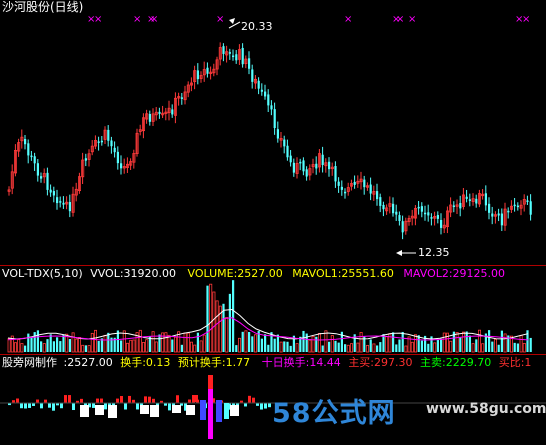 The width and height of the screenshot is (546, 445). What do you see at coordinates (210, 407) in the screenshot?
I see `spike-bar` at bounding box center [210, 407].